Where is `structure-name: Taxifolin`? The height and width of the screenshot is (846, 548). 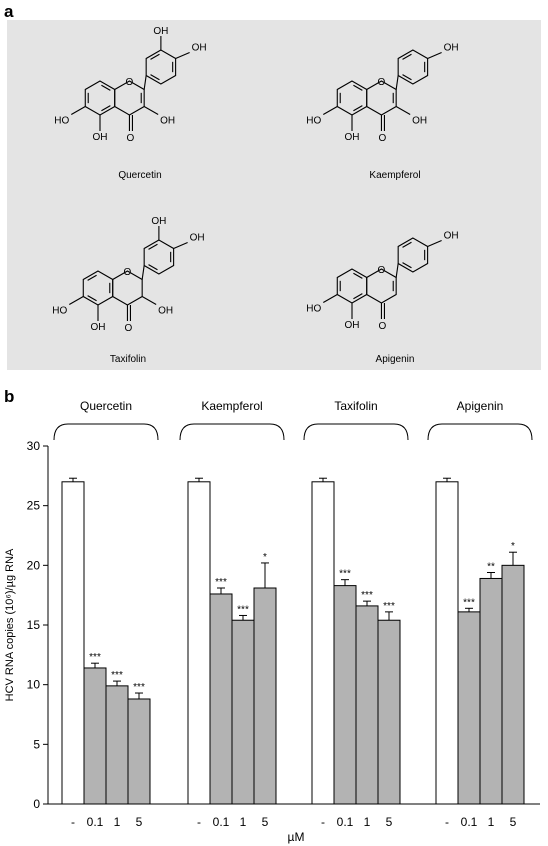 structure-name: Taxifolin is located at coordinates (128, 359).